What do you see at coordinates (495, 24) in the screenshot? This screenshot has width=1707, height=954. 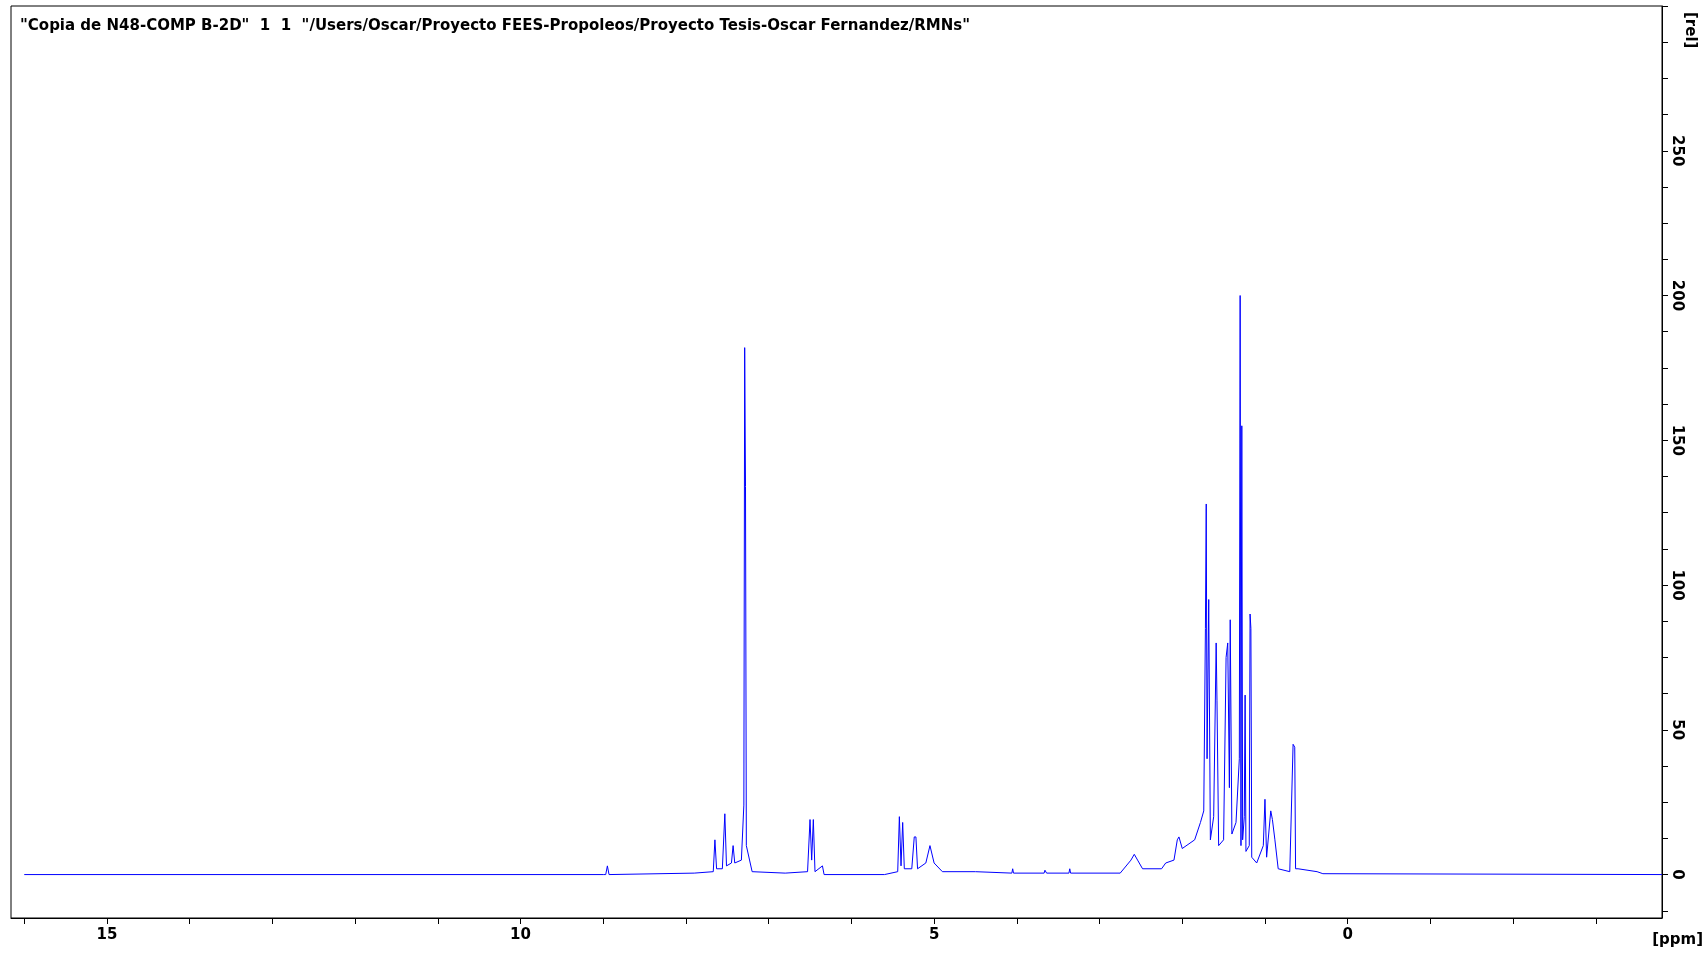 I see `text: "Copia de N48-COMP B-2D" 1 1 "/Users/Oscar/Proyecto FEES-Propoleos/Proyecto Tesis-Oscar Fernandez/RMNs"` at bounding box center [495, 24].